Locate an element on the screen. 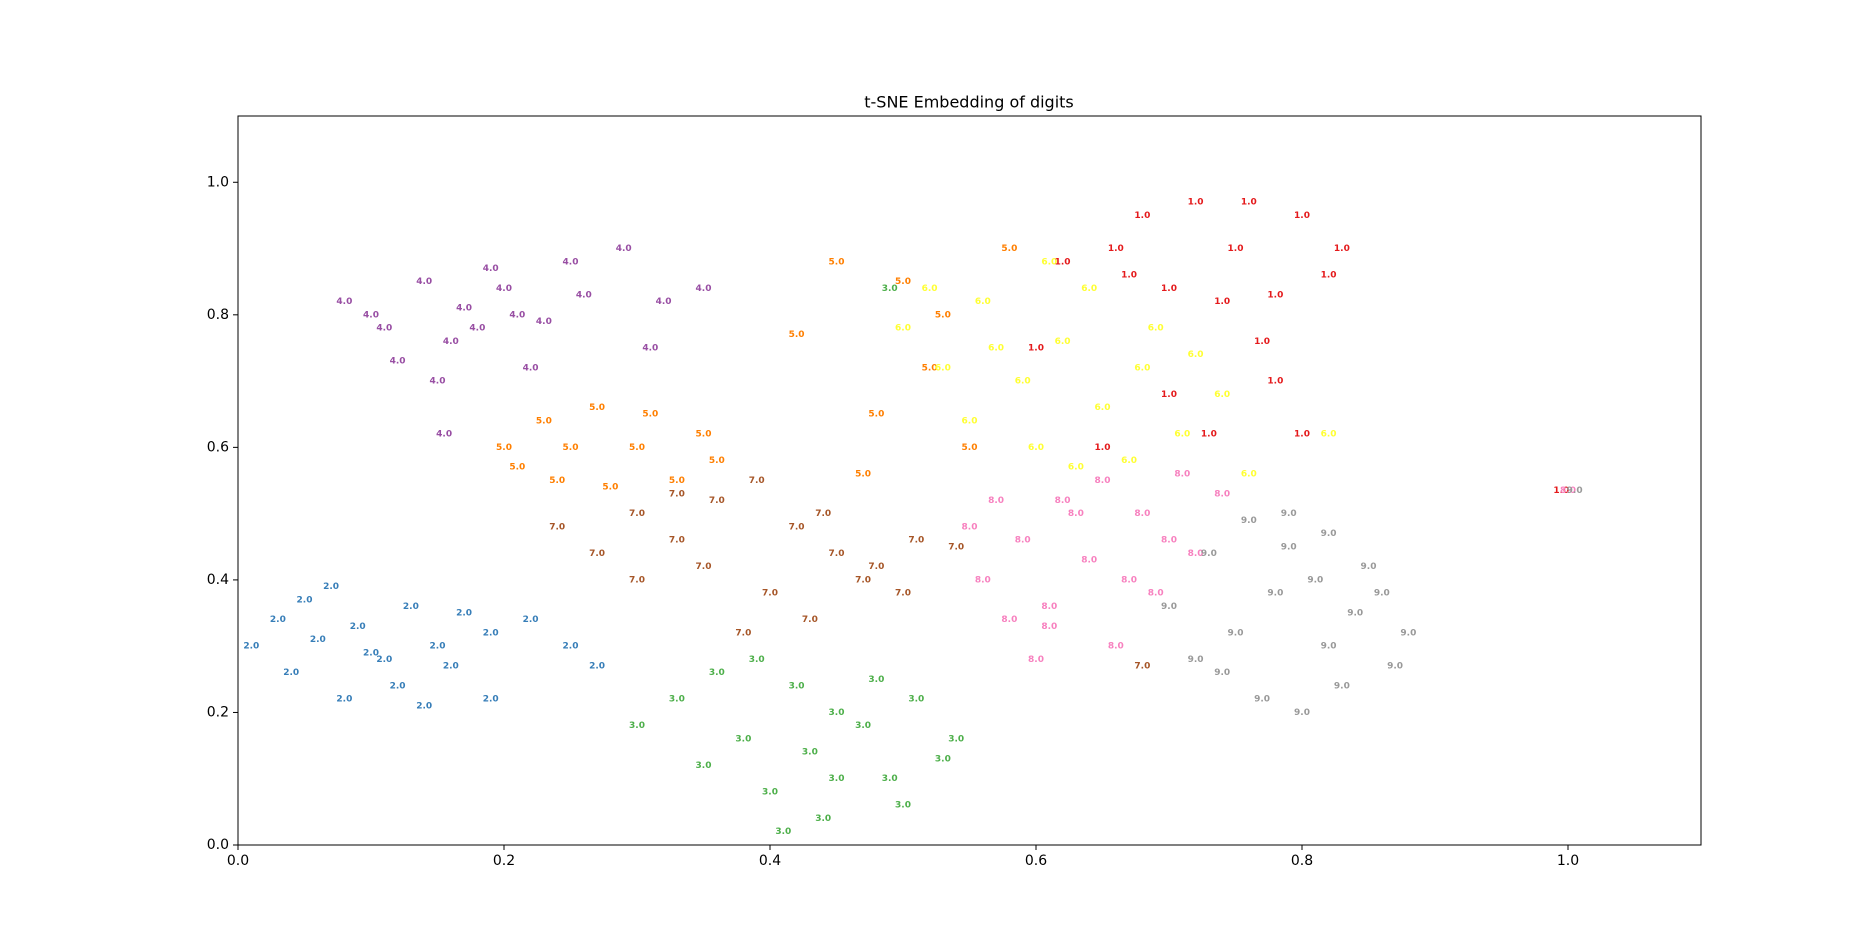 This screenshot has width=1870, height=938. y-tick-label: 0.6 is located at coordinates (218, 447).